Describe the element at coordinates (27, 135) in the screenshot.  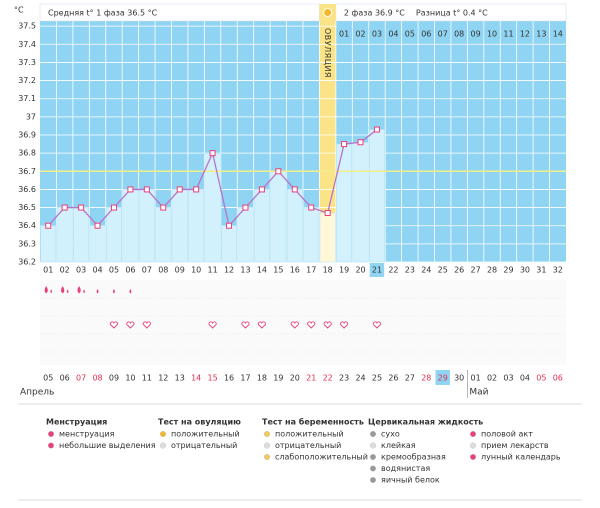
I see `y-tick-label: 36.9` at that location.